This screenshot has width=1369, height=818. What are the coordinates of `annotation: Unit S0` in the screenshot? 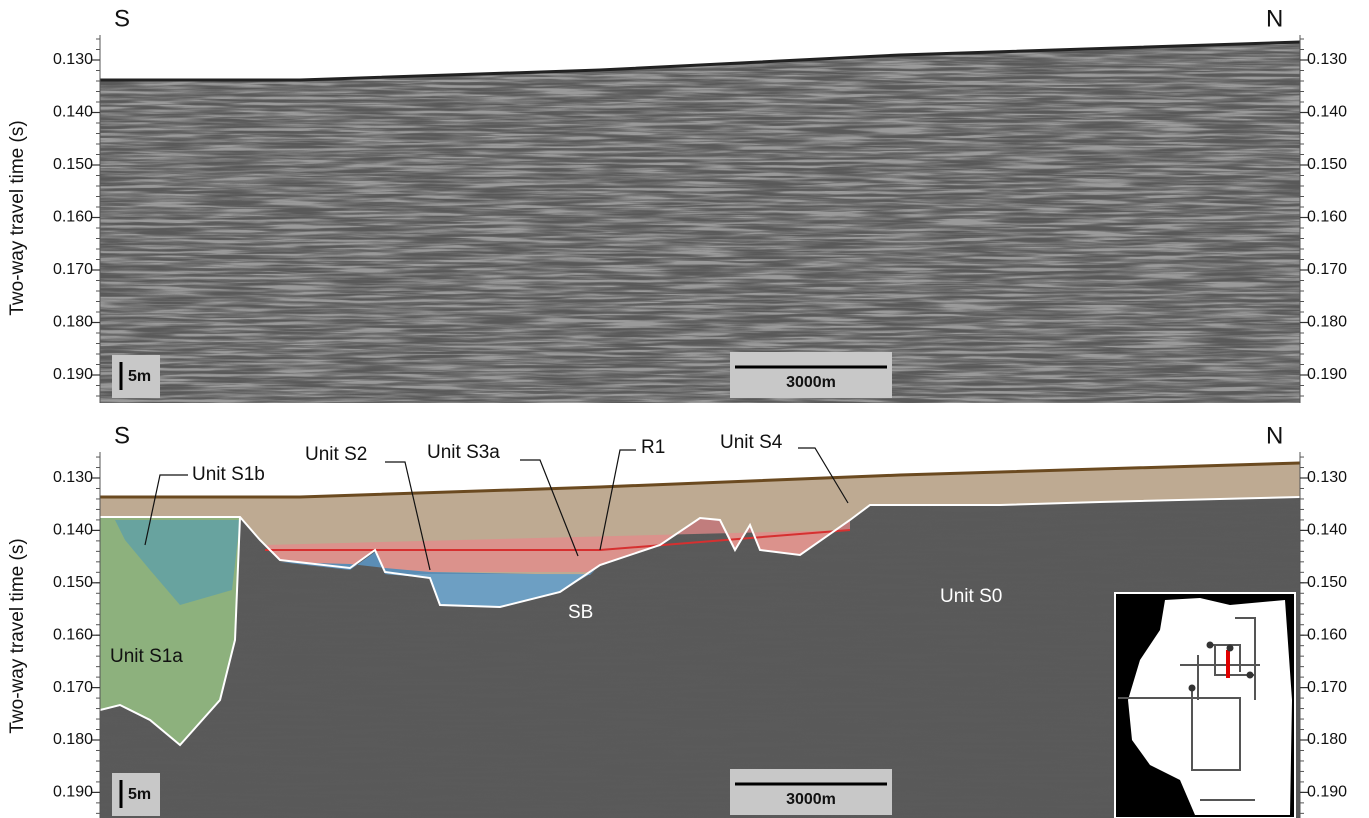 It's located at (971, 596).